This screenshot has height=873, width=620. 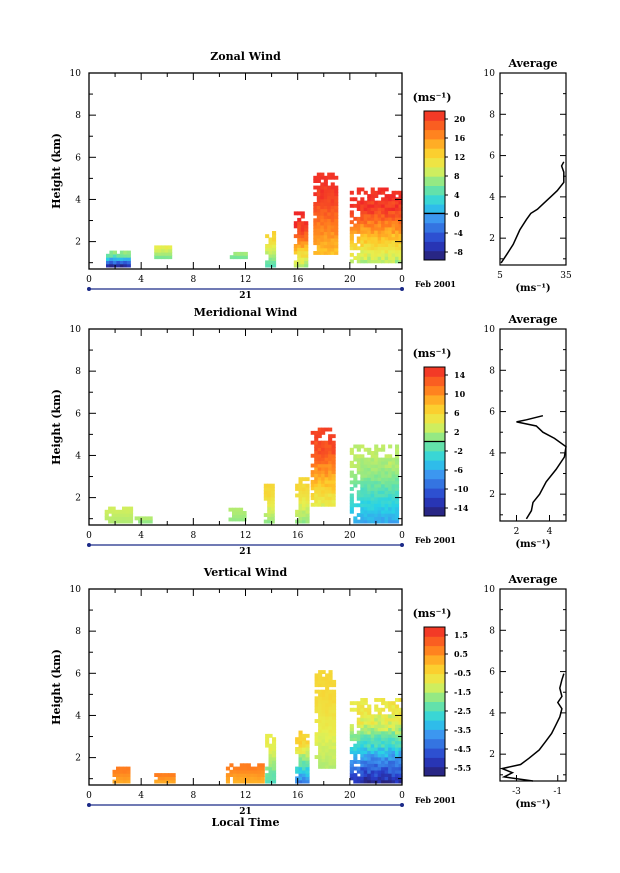 What do you see at coordinates (490, 330) in the screenshot?
I see `average-y-tick-label: 10` at bounding box center [490, 330].